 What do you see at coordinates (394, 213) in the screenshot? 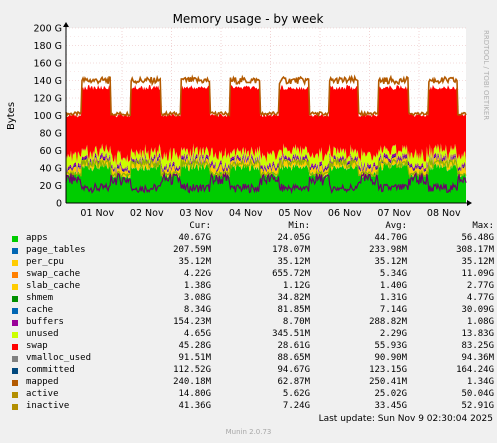
I see `x-tick-label: 07 Nov` at bounding box center [394, 213].